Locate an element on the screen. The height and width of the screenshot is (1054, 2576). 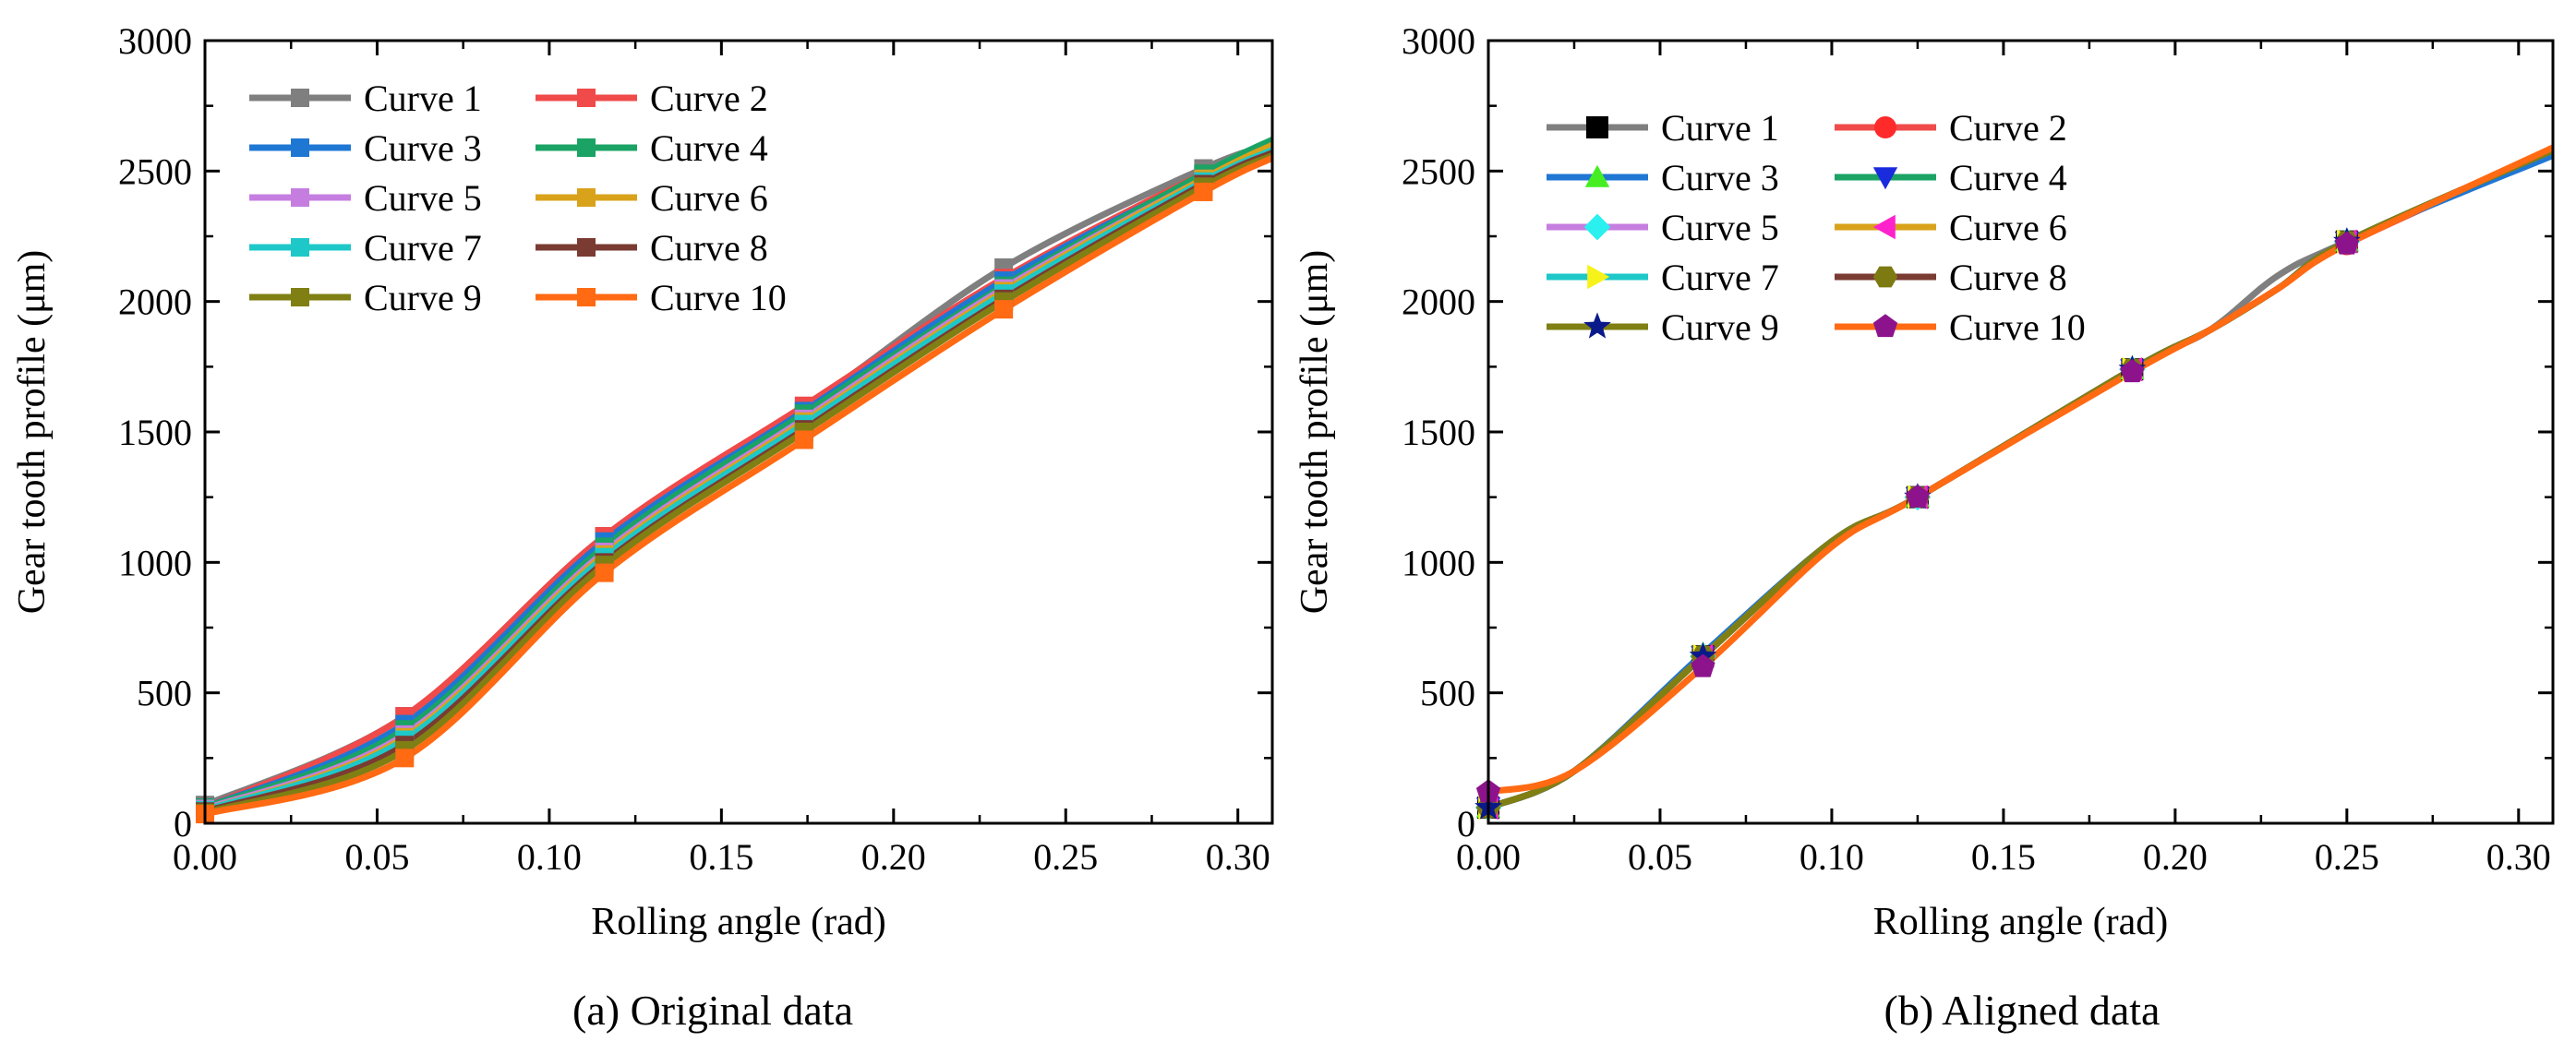
legend-label: Curve 8 is located at coordinates (2008, 277).